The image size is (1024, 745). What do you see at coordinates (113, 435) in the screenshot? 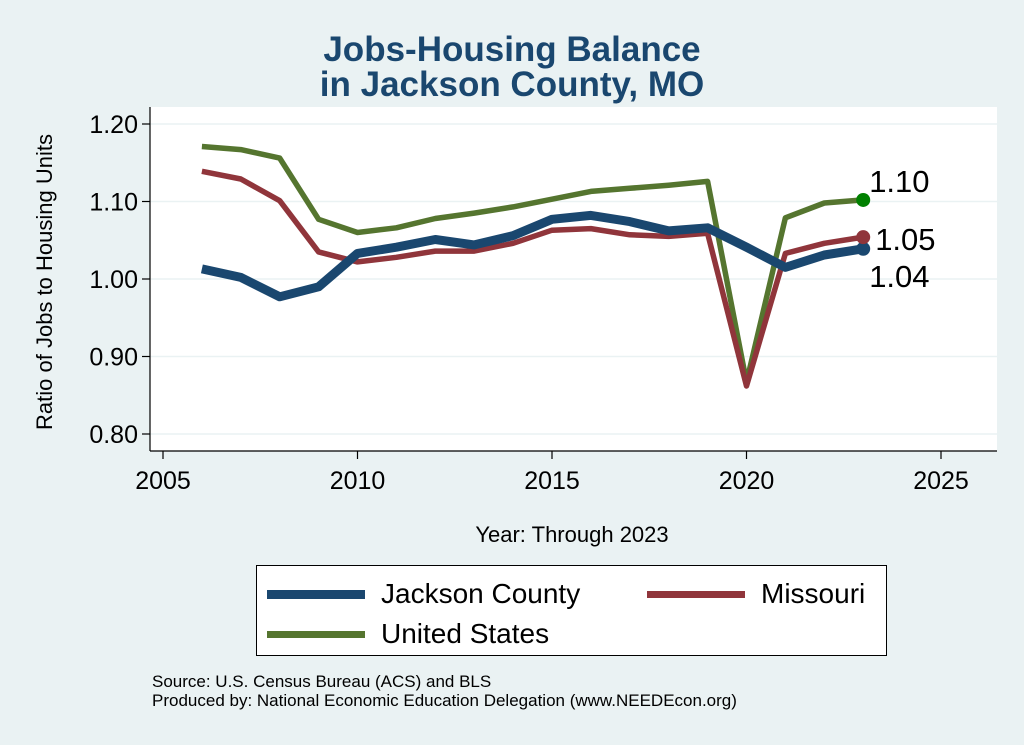
I see `y-tick-label: 0.80` at bounding box center [113, 435].